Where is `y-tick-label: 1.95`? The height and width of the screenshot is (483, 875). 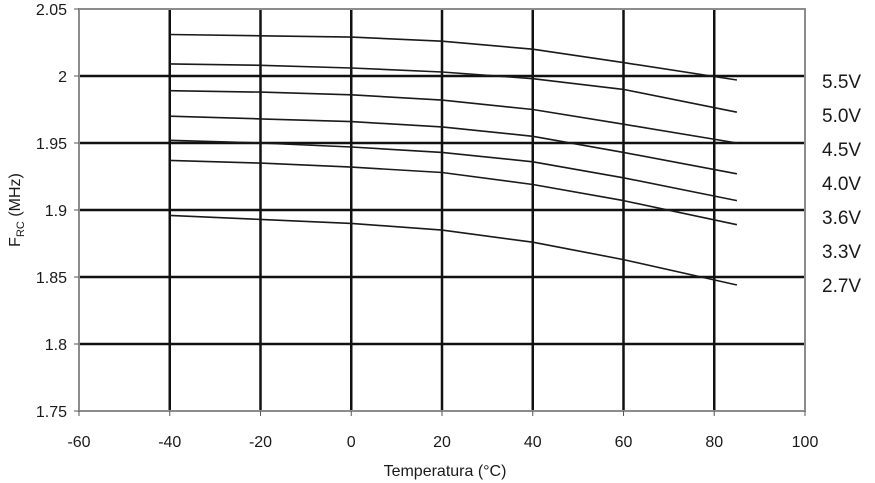 y-tick-label: 1.95 is located at coordinates (51, 144).